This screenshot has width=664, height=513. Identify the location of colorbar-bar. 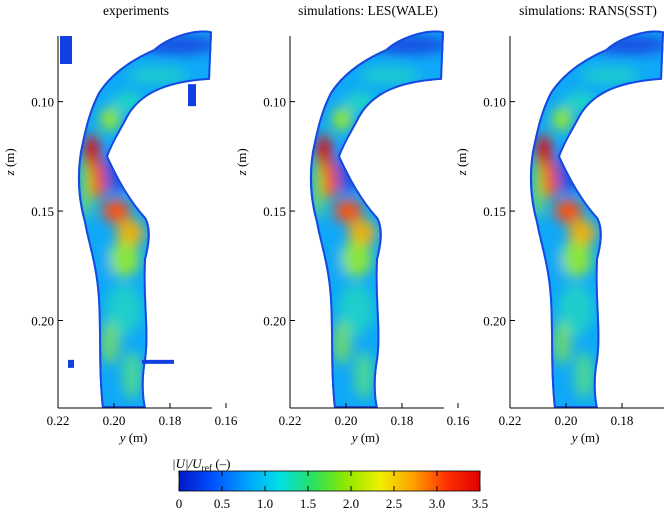
(329, 481).